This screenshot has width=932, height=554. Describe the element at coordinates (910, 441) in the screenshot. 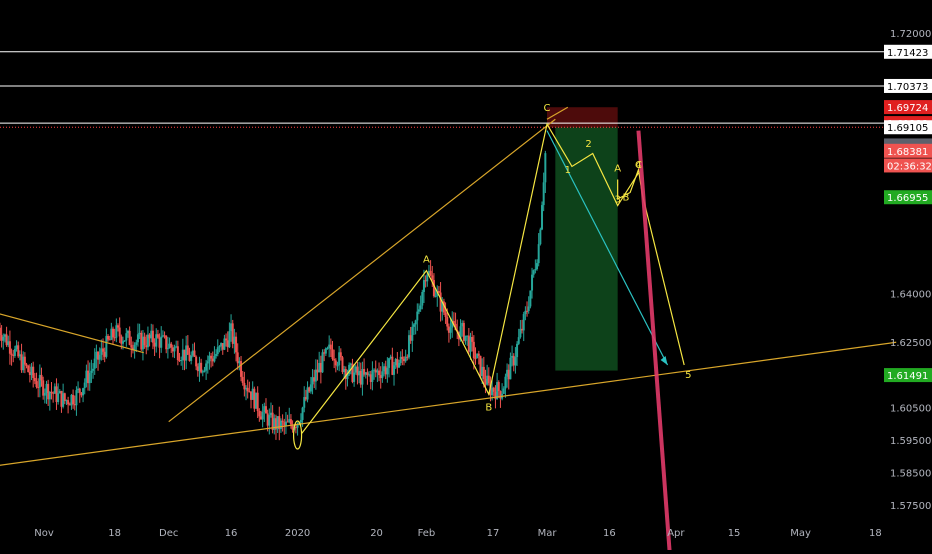

I see `price-tick-label: 1.59500` at that location.